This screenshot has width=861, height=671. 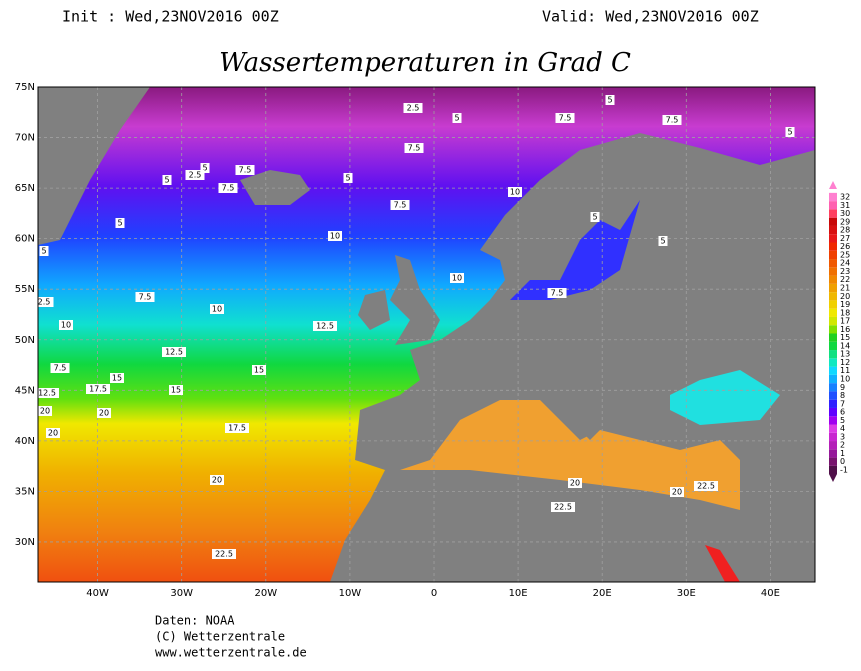 What do you see at coordinates (842, 428) in the screenshot?
I see `colorbar-label: 4` at bounding box center [842, 428].